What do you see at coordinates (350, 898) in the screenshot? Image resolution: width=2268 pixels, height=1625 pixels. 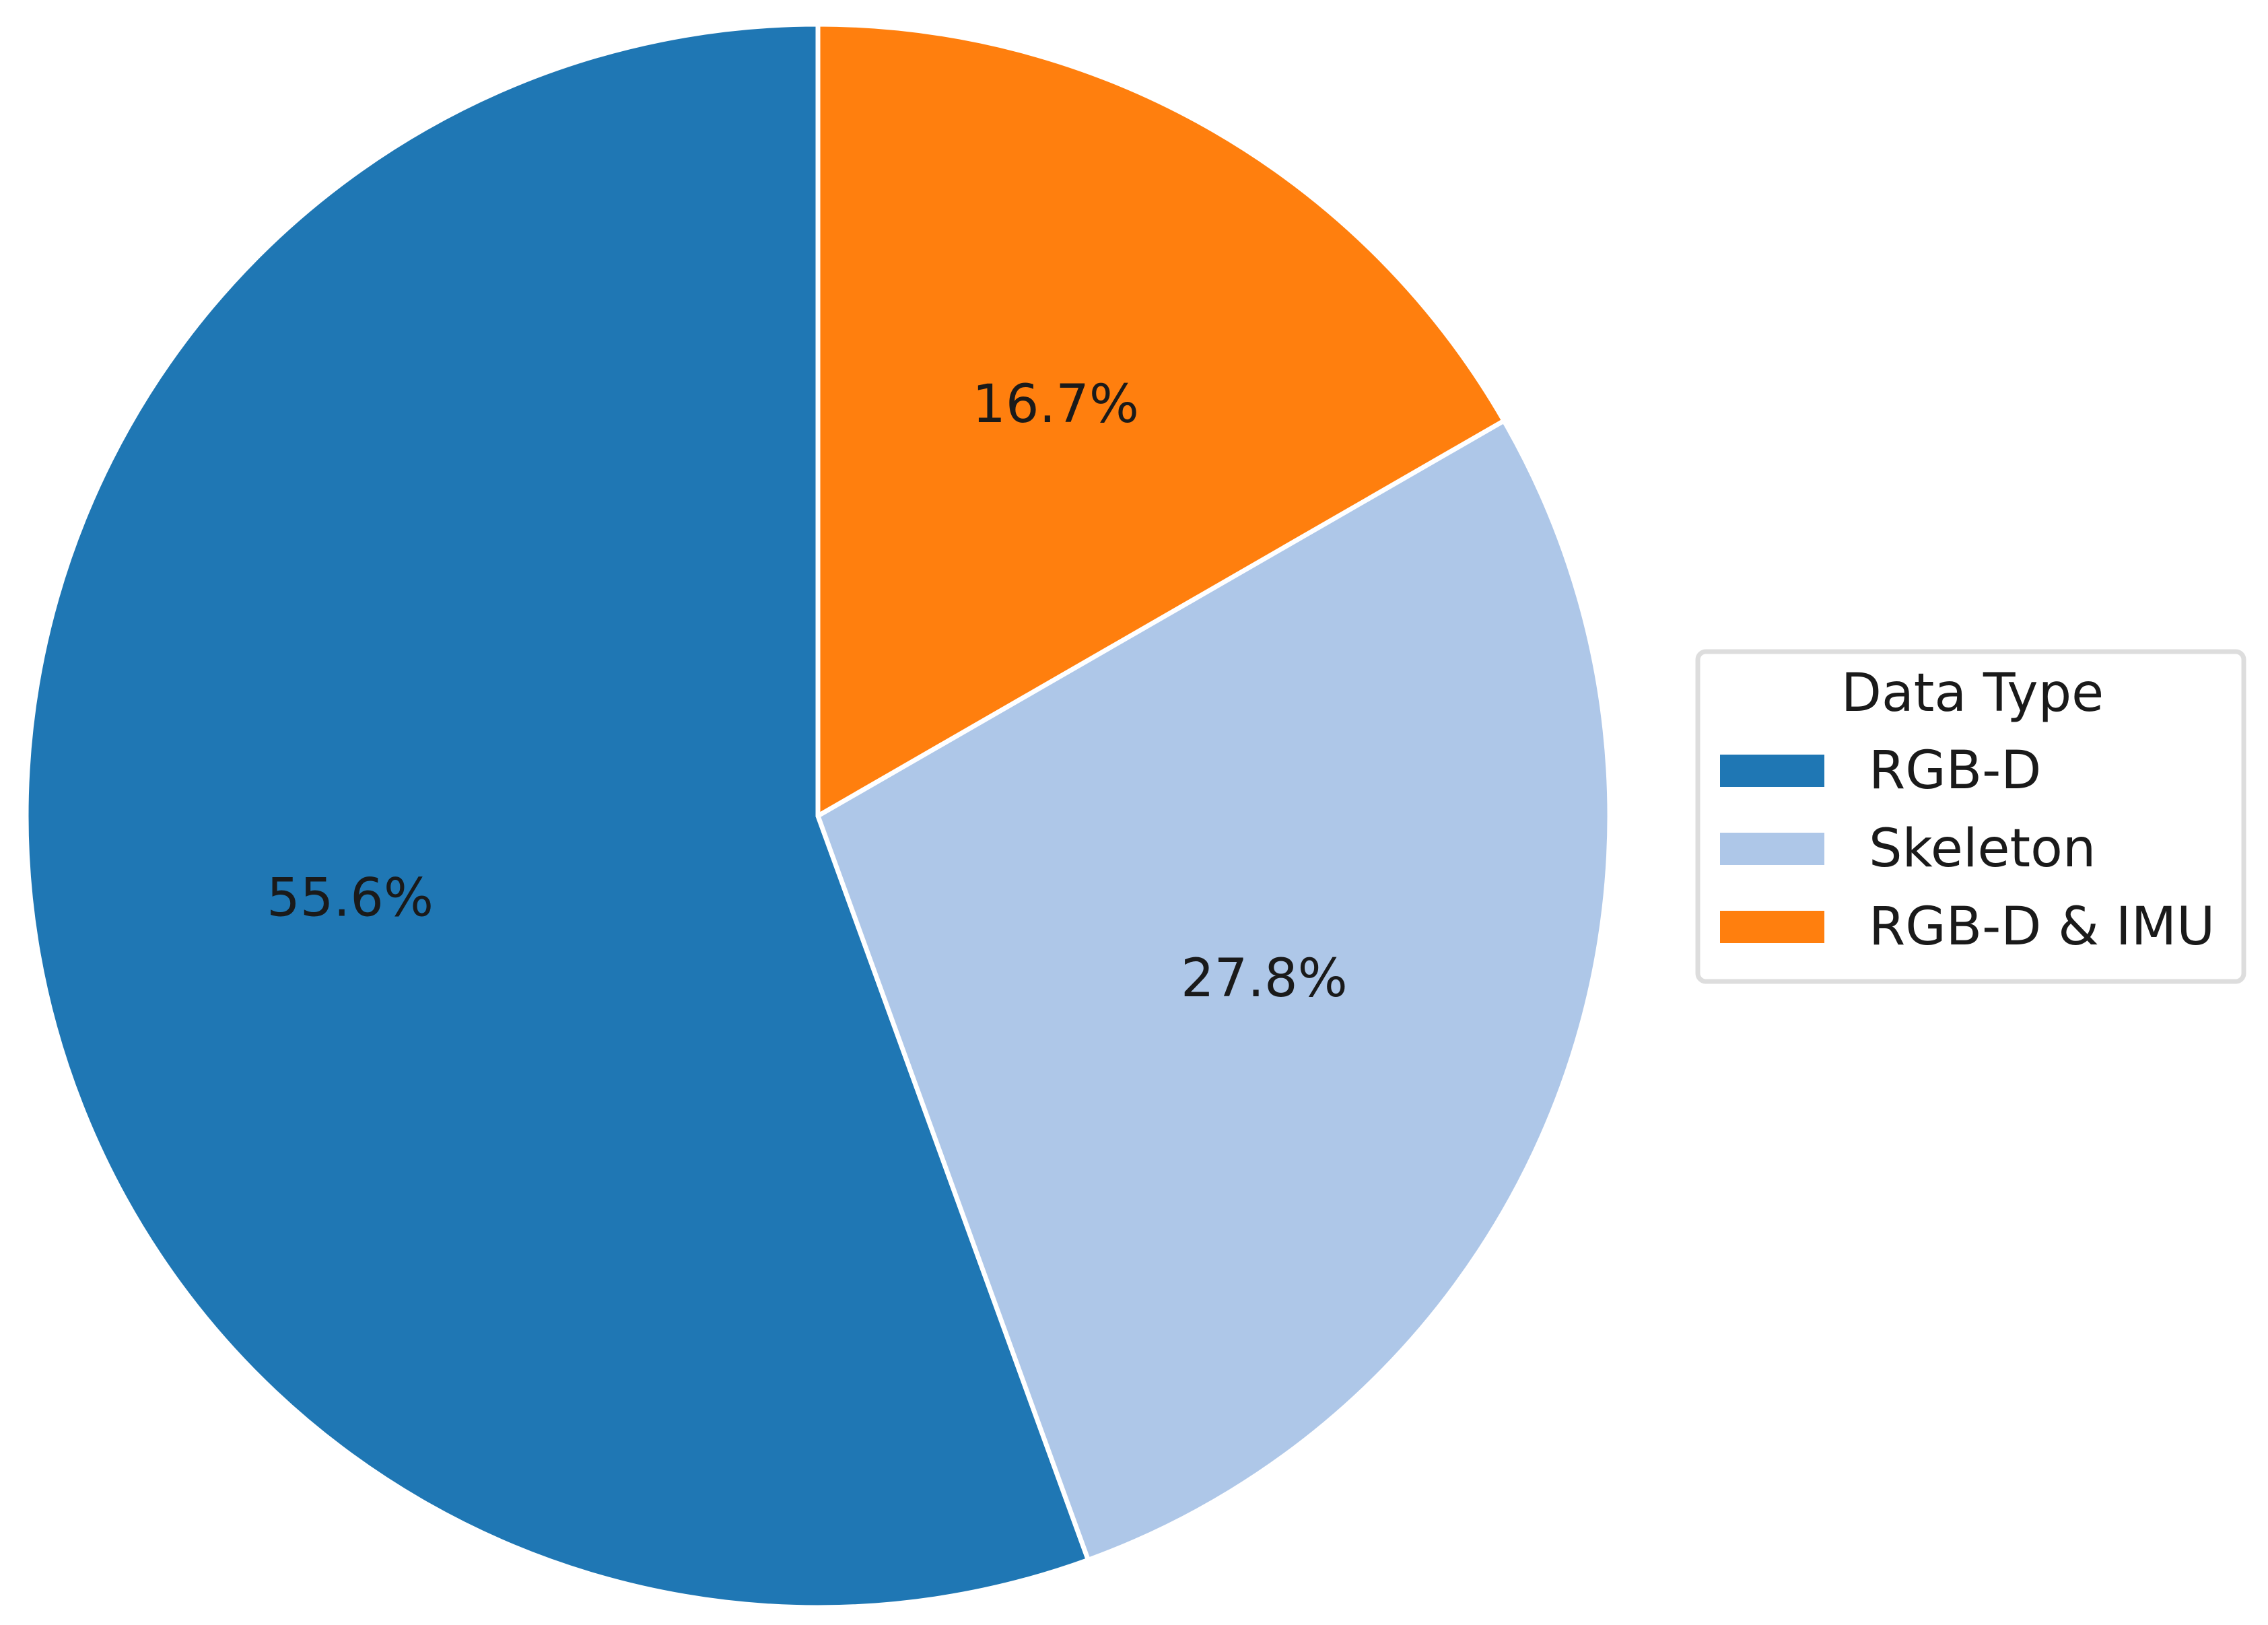 I see `slice-label-rgb-d: 55.6%` at bounding box center [350, 898].